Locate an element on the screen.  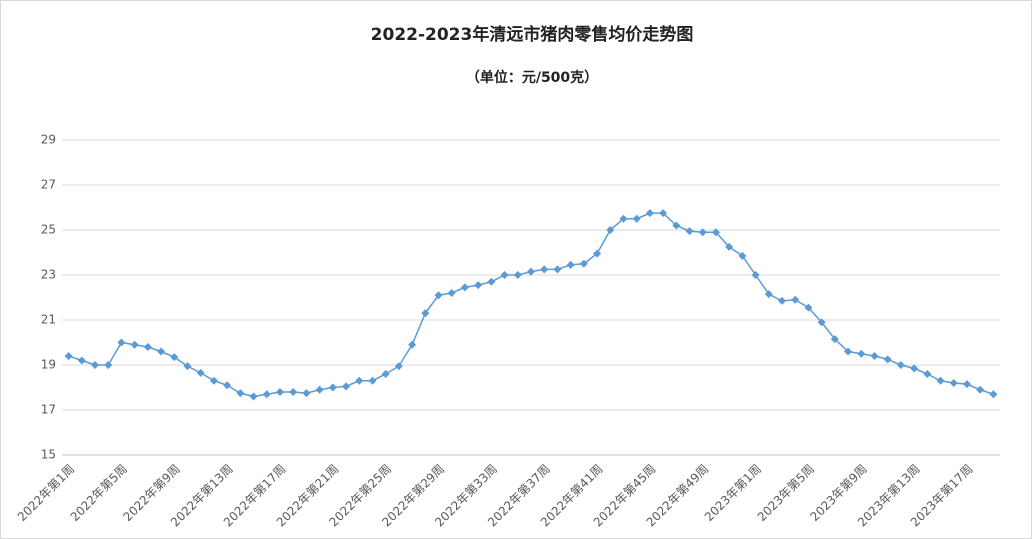
y-tick-label: 15 is located at coordinates (48, 455).